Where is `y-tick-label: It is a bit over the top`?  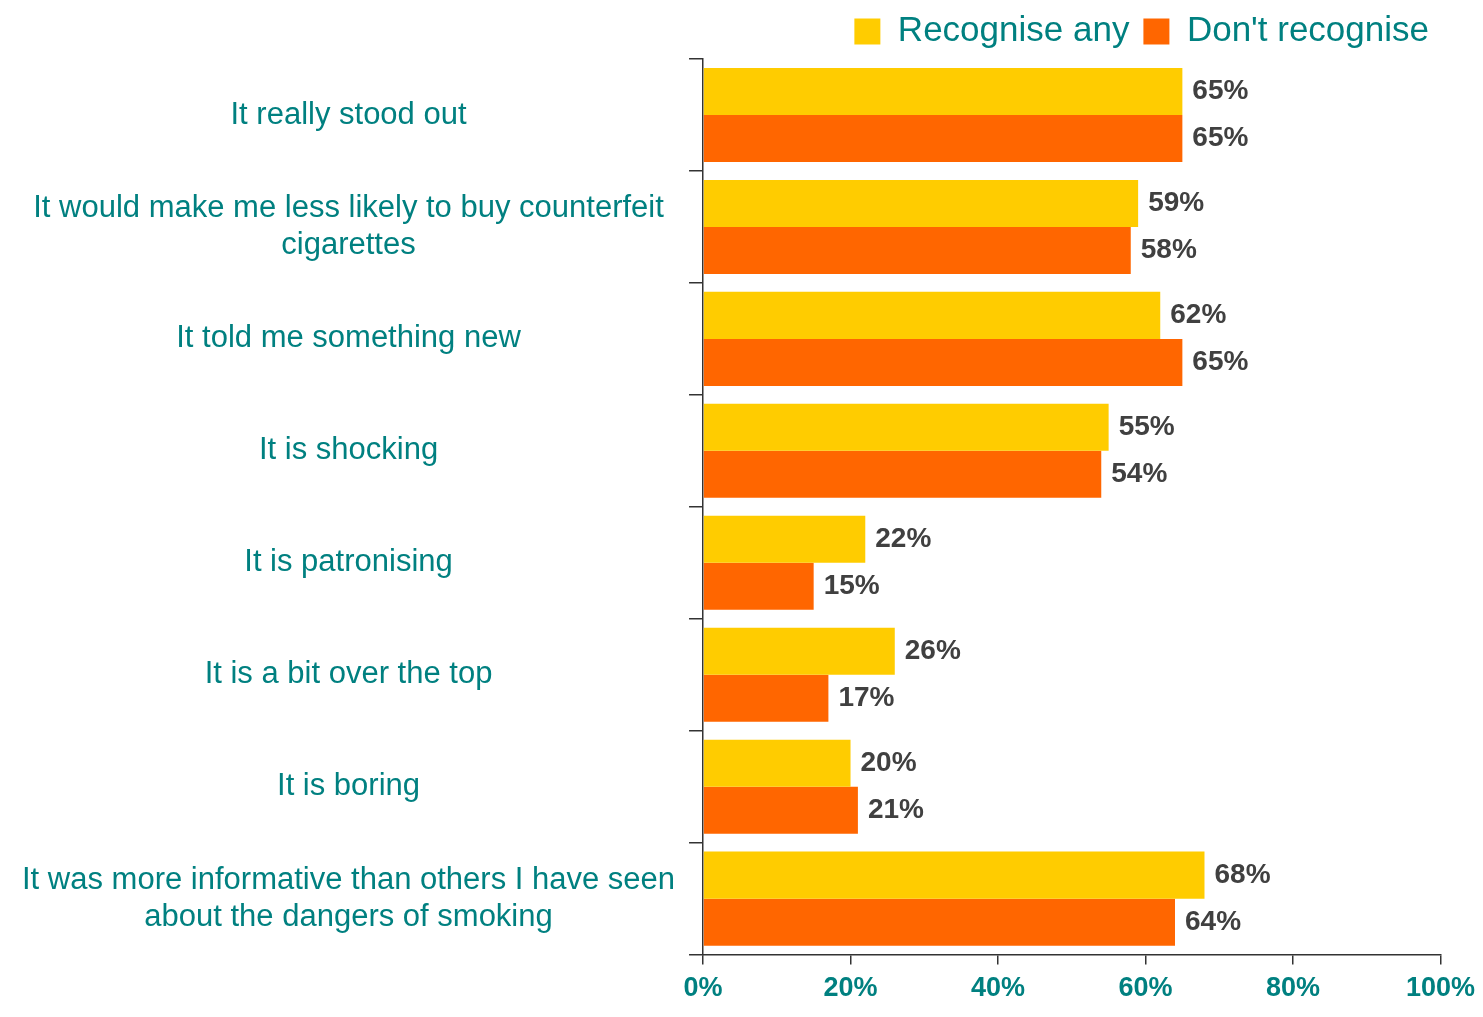
y-tick-label: It is a bit over the top is located at coordinates (348, 673).